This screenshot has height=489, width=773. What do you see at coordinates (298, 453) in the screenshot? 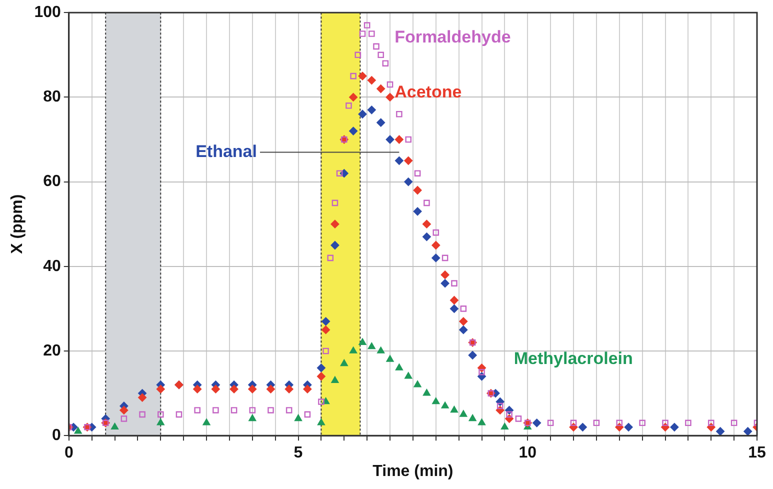
I see `x-tick-label: 5` at bounding box center [298, 453].